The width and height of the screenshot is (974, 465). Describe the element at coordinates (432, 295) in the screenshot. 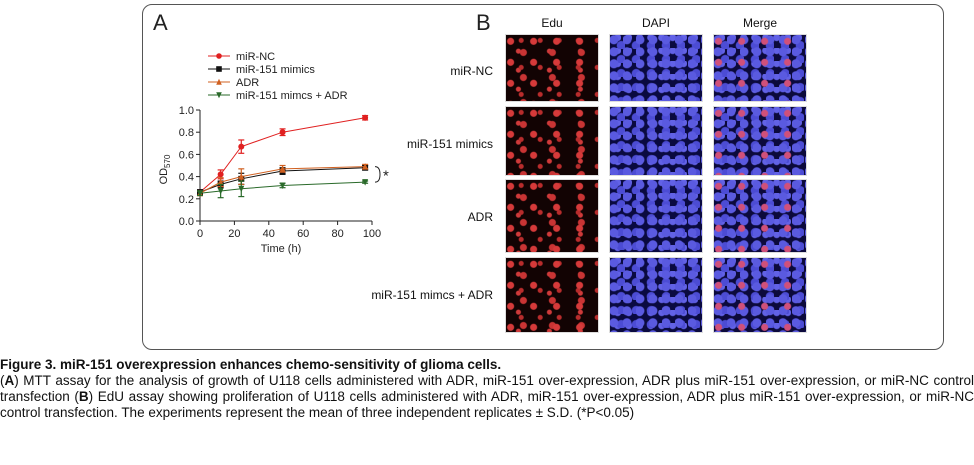

I see `row-label-mir-151-mimcs-adr: miR-151 mimcs + ADR` at that location.